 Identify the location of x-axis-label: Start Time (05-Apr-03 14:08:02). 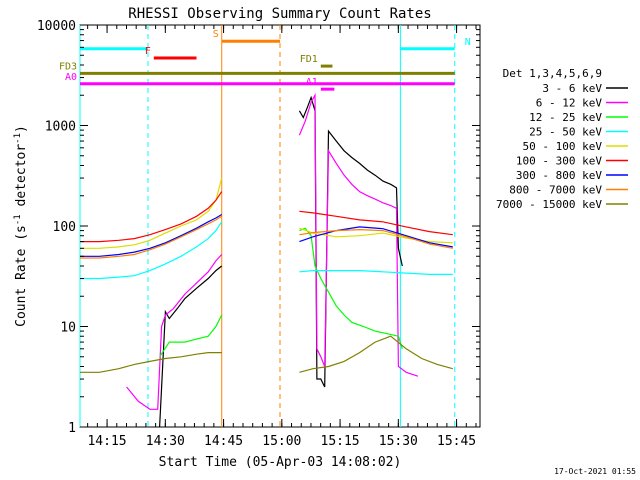
(280, 462).